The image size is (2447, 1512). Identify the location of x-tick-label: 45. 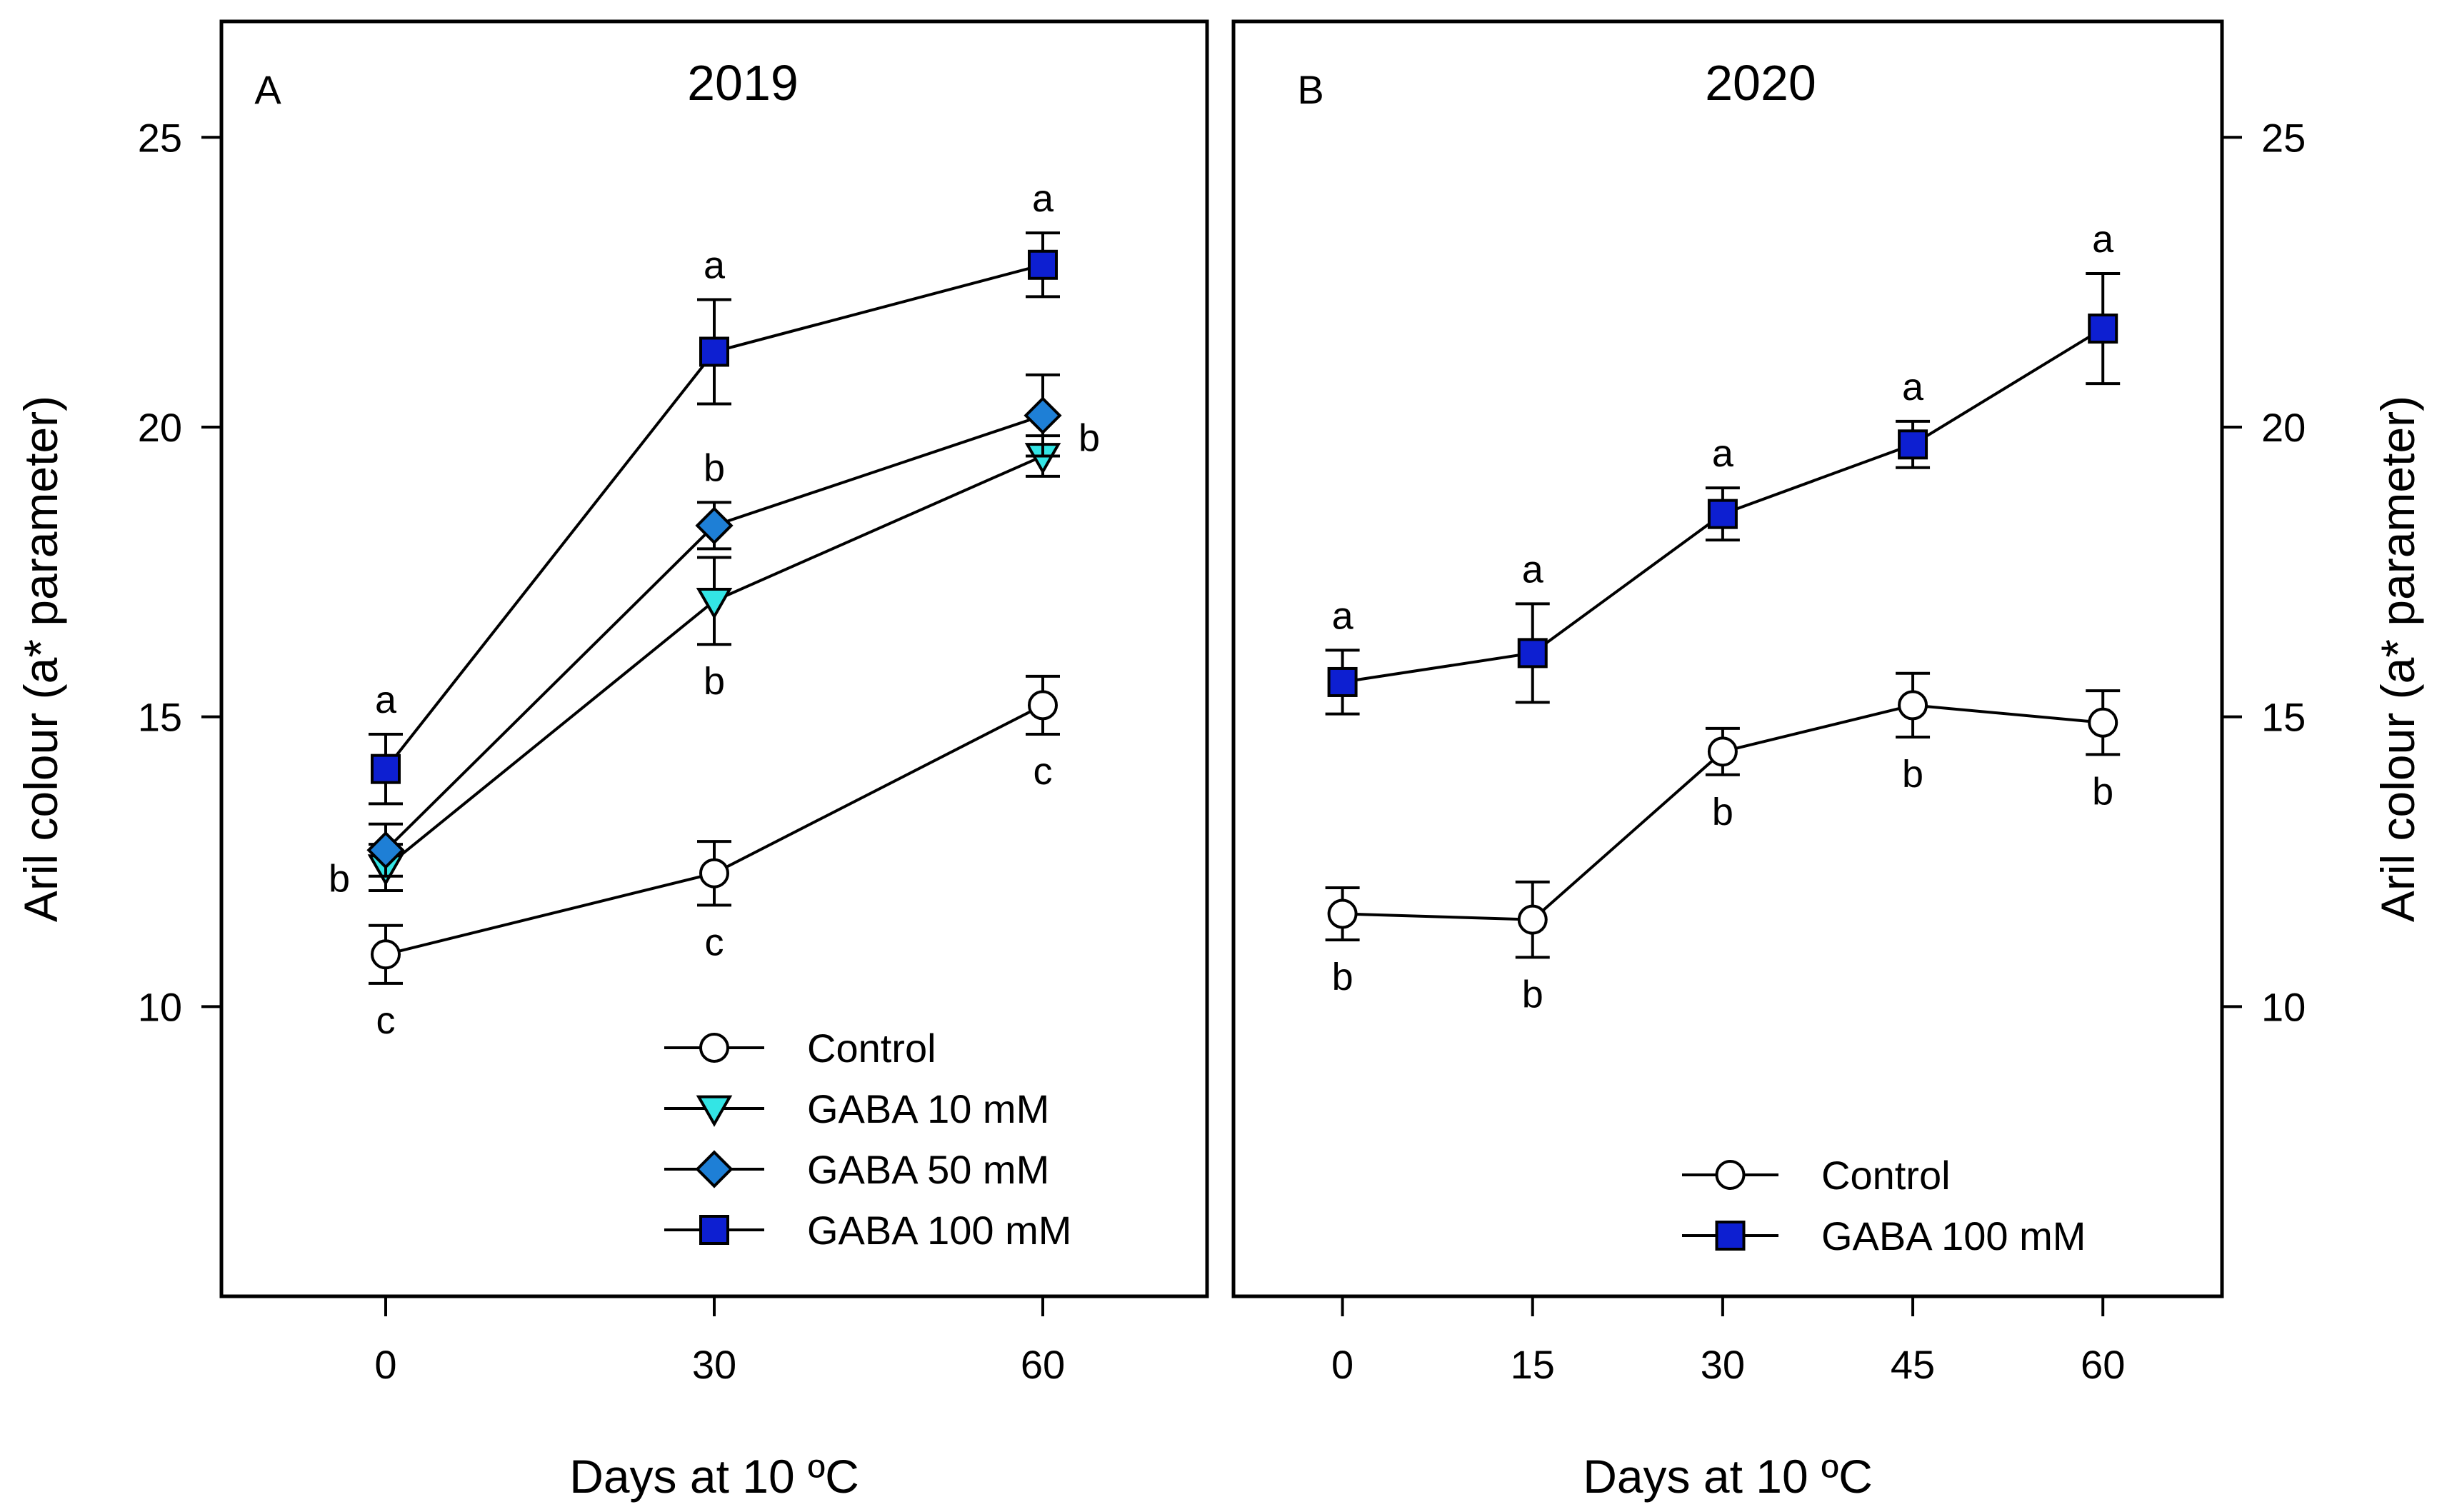
(1913, 1364).